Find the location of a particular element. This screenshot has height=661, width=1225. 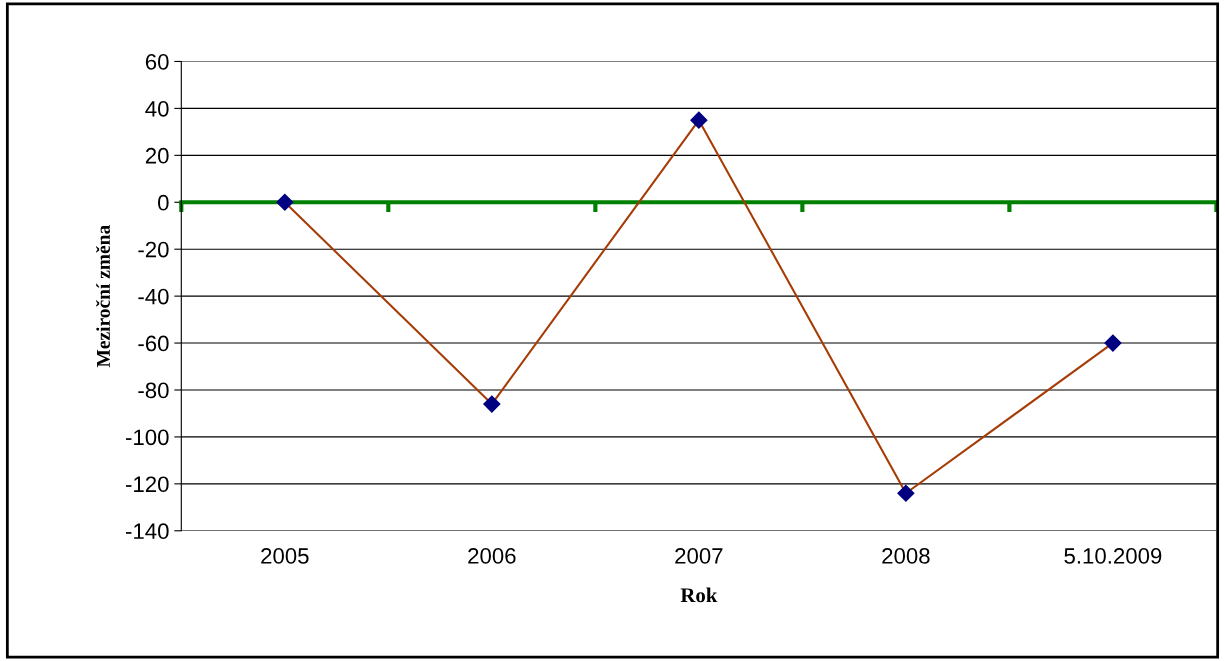

x-tick-label: 2008 is located at coordinates (906, 556).